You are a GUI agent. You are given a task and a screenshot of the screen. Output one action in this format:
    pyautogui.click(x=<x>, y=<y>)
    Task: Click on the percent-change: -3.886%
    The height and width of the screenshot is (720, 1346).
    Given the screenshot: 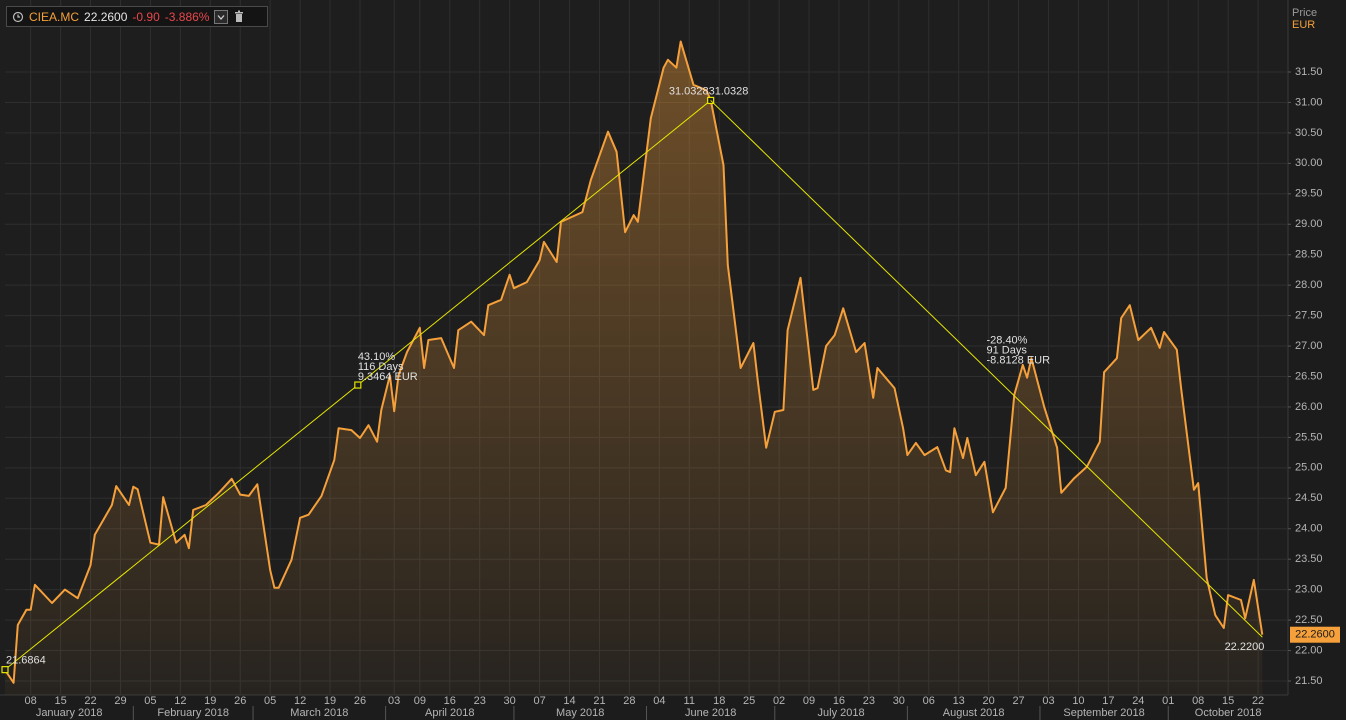 What is the action you would take?
    pyautogui.click(x=187, y=16)
    